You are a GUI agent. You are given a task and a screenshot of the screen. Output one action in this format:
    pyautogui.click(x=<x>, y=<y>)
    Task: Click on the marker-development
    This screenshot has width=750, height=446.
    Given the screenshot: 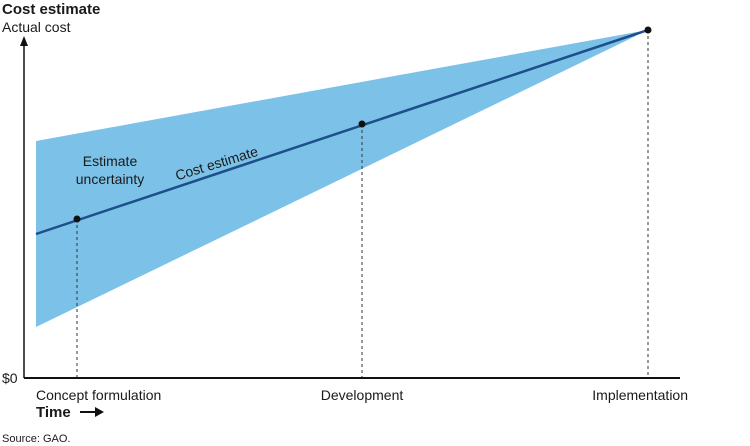 What is the action you would take?
    pyautogui.click(x=362, y=124)
    